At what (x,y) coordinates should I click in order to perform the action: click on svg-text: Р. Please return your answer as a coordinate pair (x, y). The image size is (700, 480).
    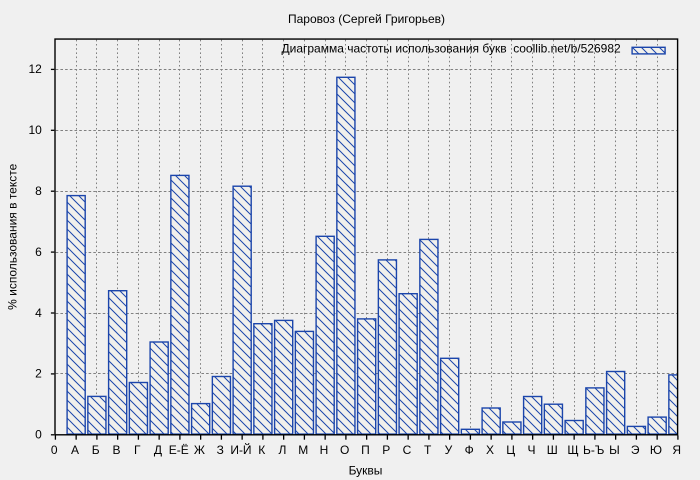
    Looking at the image, I should click on (386, 450).